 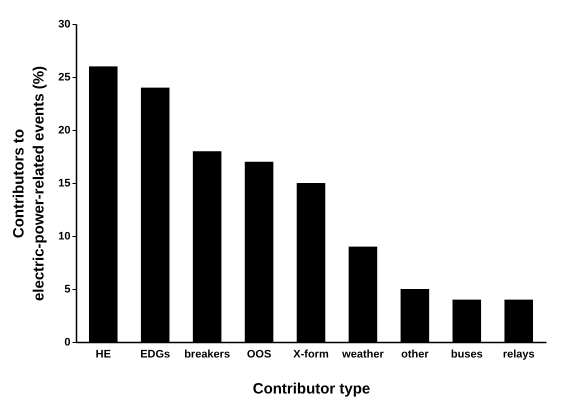 What do you see at coordinates (103, 354) in the screenshot?
I see `x-tick-label: HE` at bounding box center [103, 354].